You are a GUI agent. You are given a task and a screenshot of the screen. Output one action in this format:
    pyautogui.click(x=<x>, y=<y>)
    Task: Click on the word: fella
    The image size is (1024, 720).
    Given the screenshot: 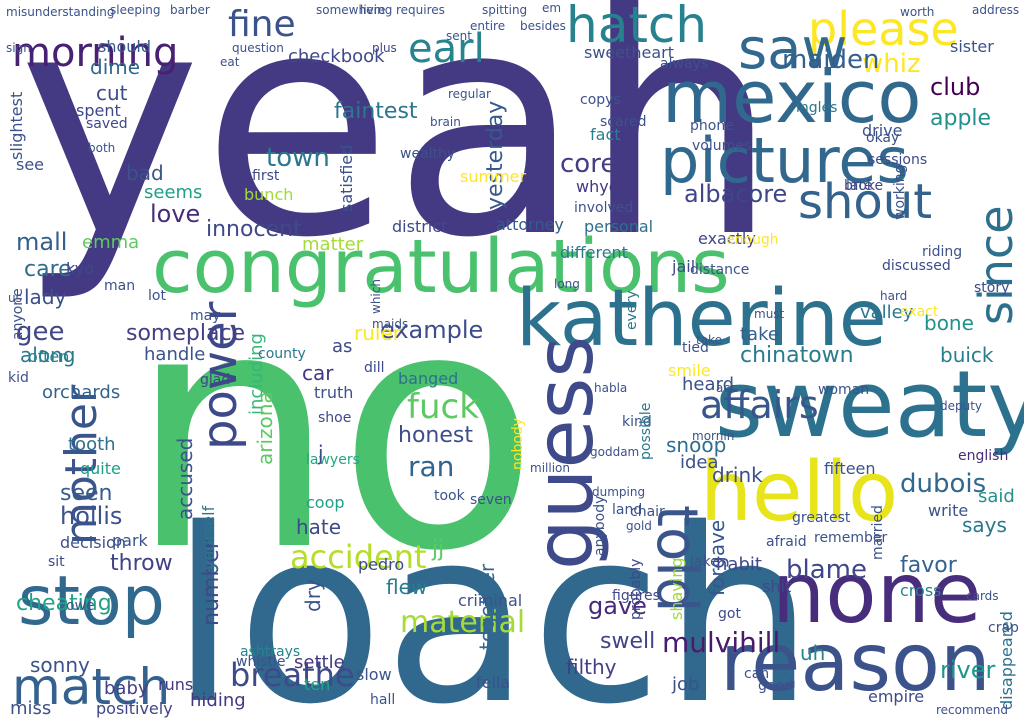 What is the action you would take?
    pyautogui.click(x=493, y=682)
    